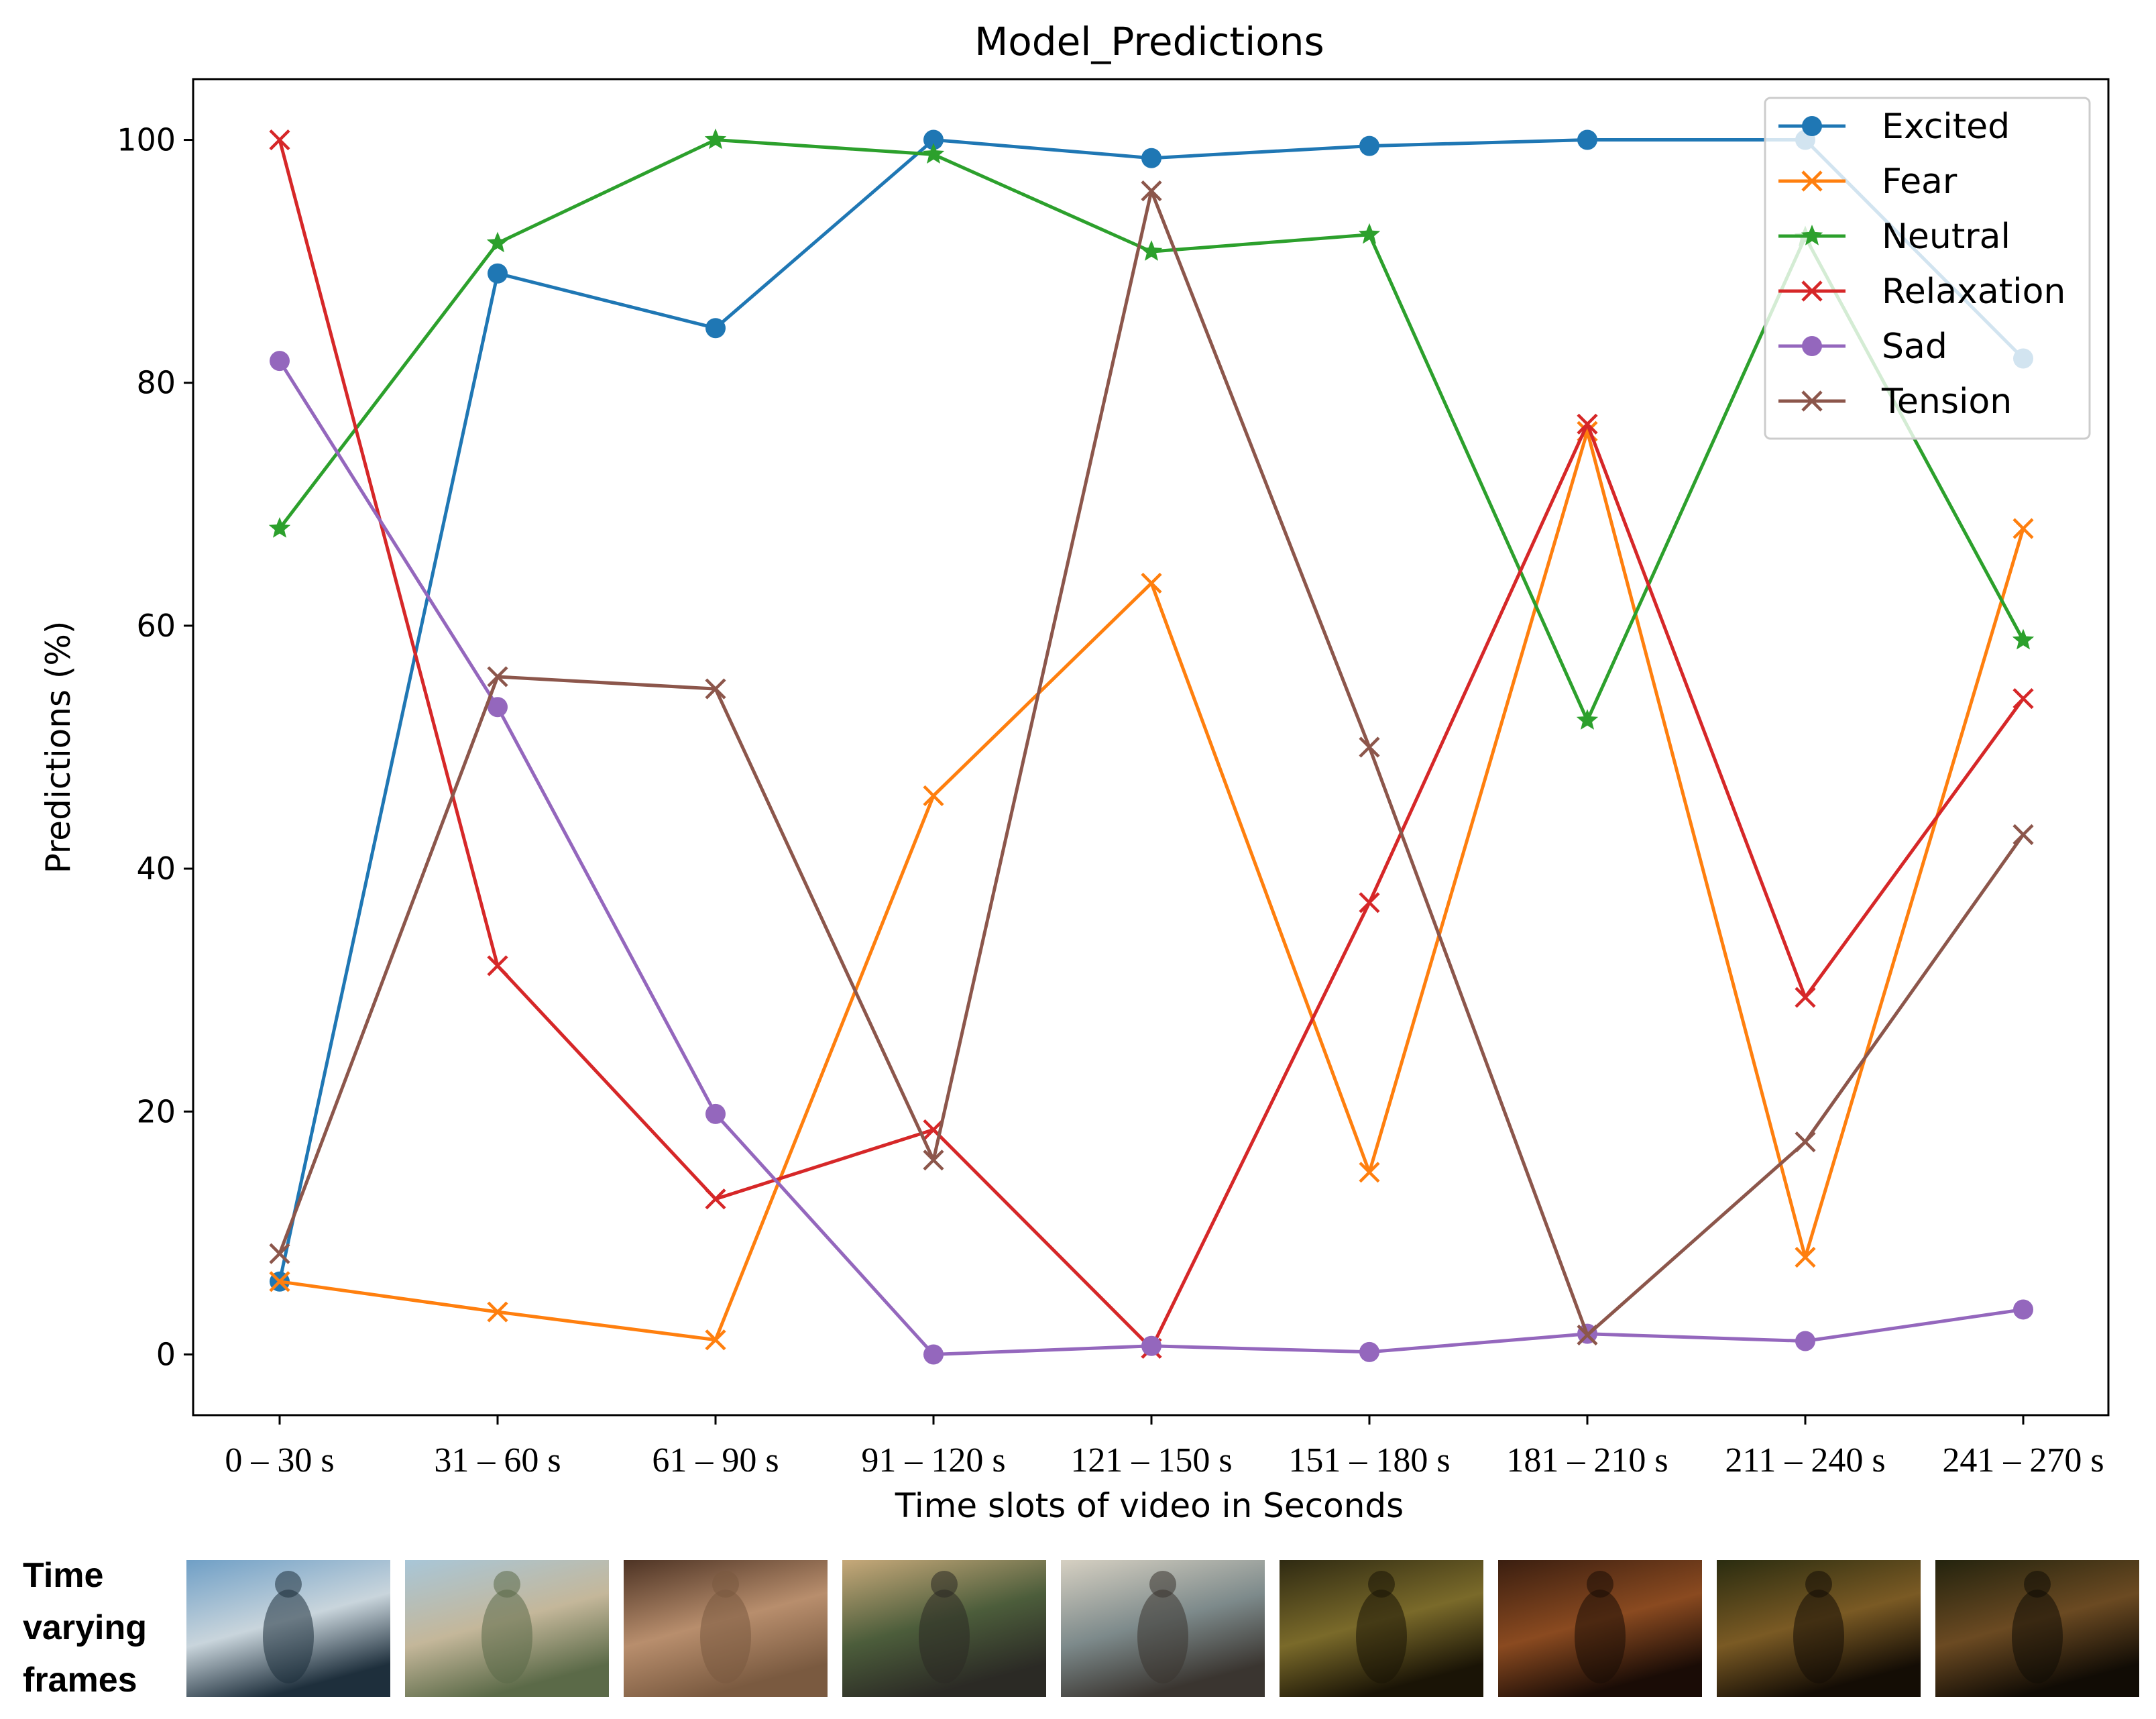 The image size is (2156, 1719). I want to click on legend-label-relaxation: Relaxation, so click(1974, 292).